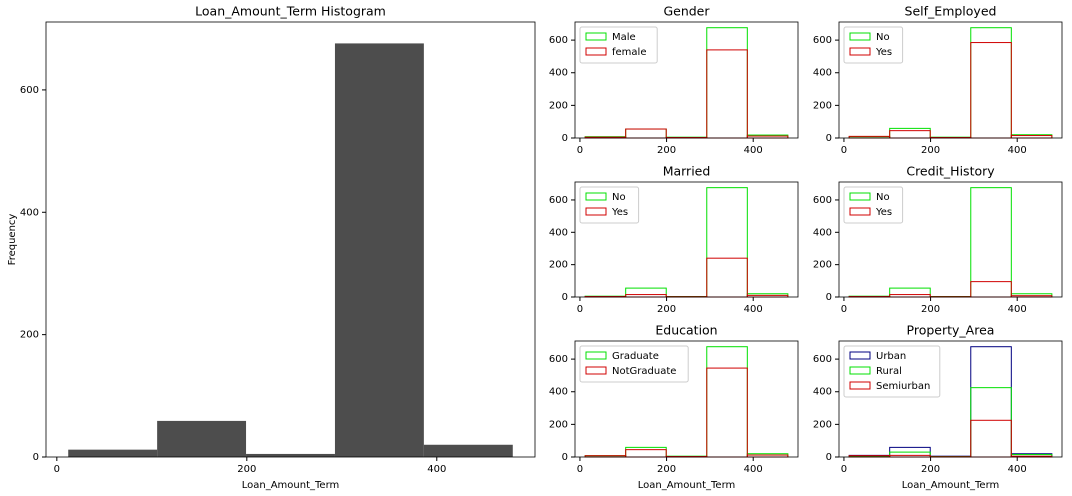  I want to click on legend-label: Male, so click(624, 37).